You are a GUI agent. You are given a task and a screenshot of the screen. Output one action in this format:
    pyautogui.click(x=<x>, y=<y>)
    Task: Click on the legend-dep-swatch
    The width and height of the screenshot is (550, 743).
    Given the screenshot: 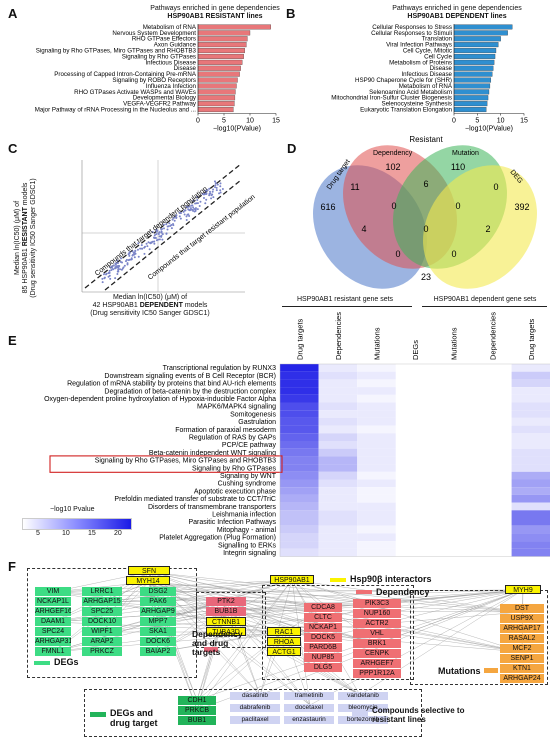 What is the action you would take?
    pyautogui.click(x=364, y=592)
    